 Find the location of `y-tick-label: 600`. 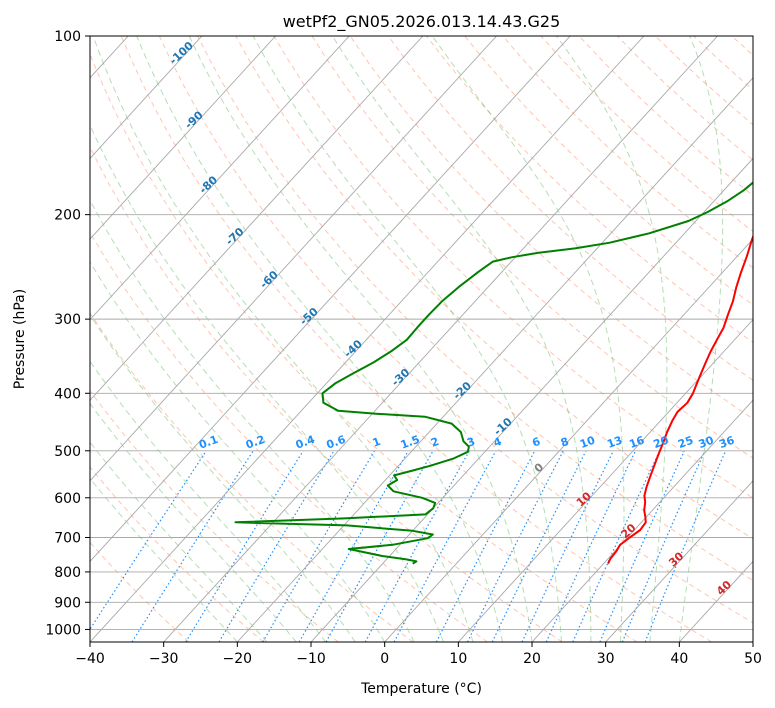

y-tick-label: 600 is located at coordinates (67, 499).